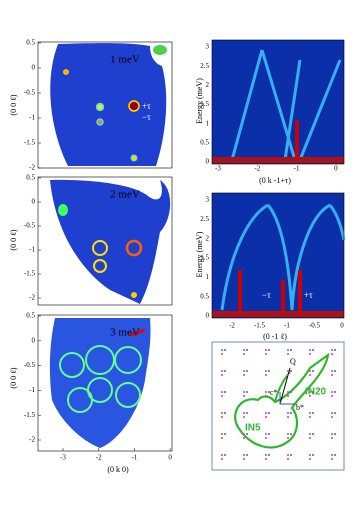 Image resolution: width=364 pixels, height=515 pixels. Describe the element at coordinates (30, 93) in the screenshot. I see `y-tick-label: -0.5` at that location.